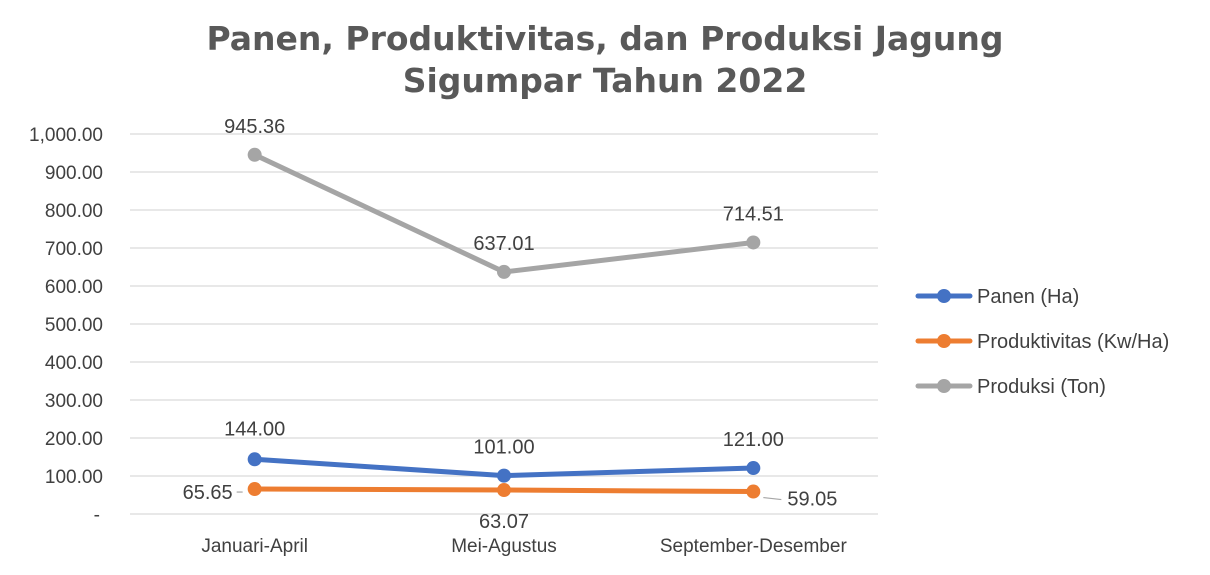 This screenshot has width=1210, height=575. Describe the element at coordinates (754, 546) in the screenshot. I see `x-tick-label: September-Desember` at that location.